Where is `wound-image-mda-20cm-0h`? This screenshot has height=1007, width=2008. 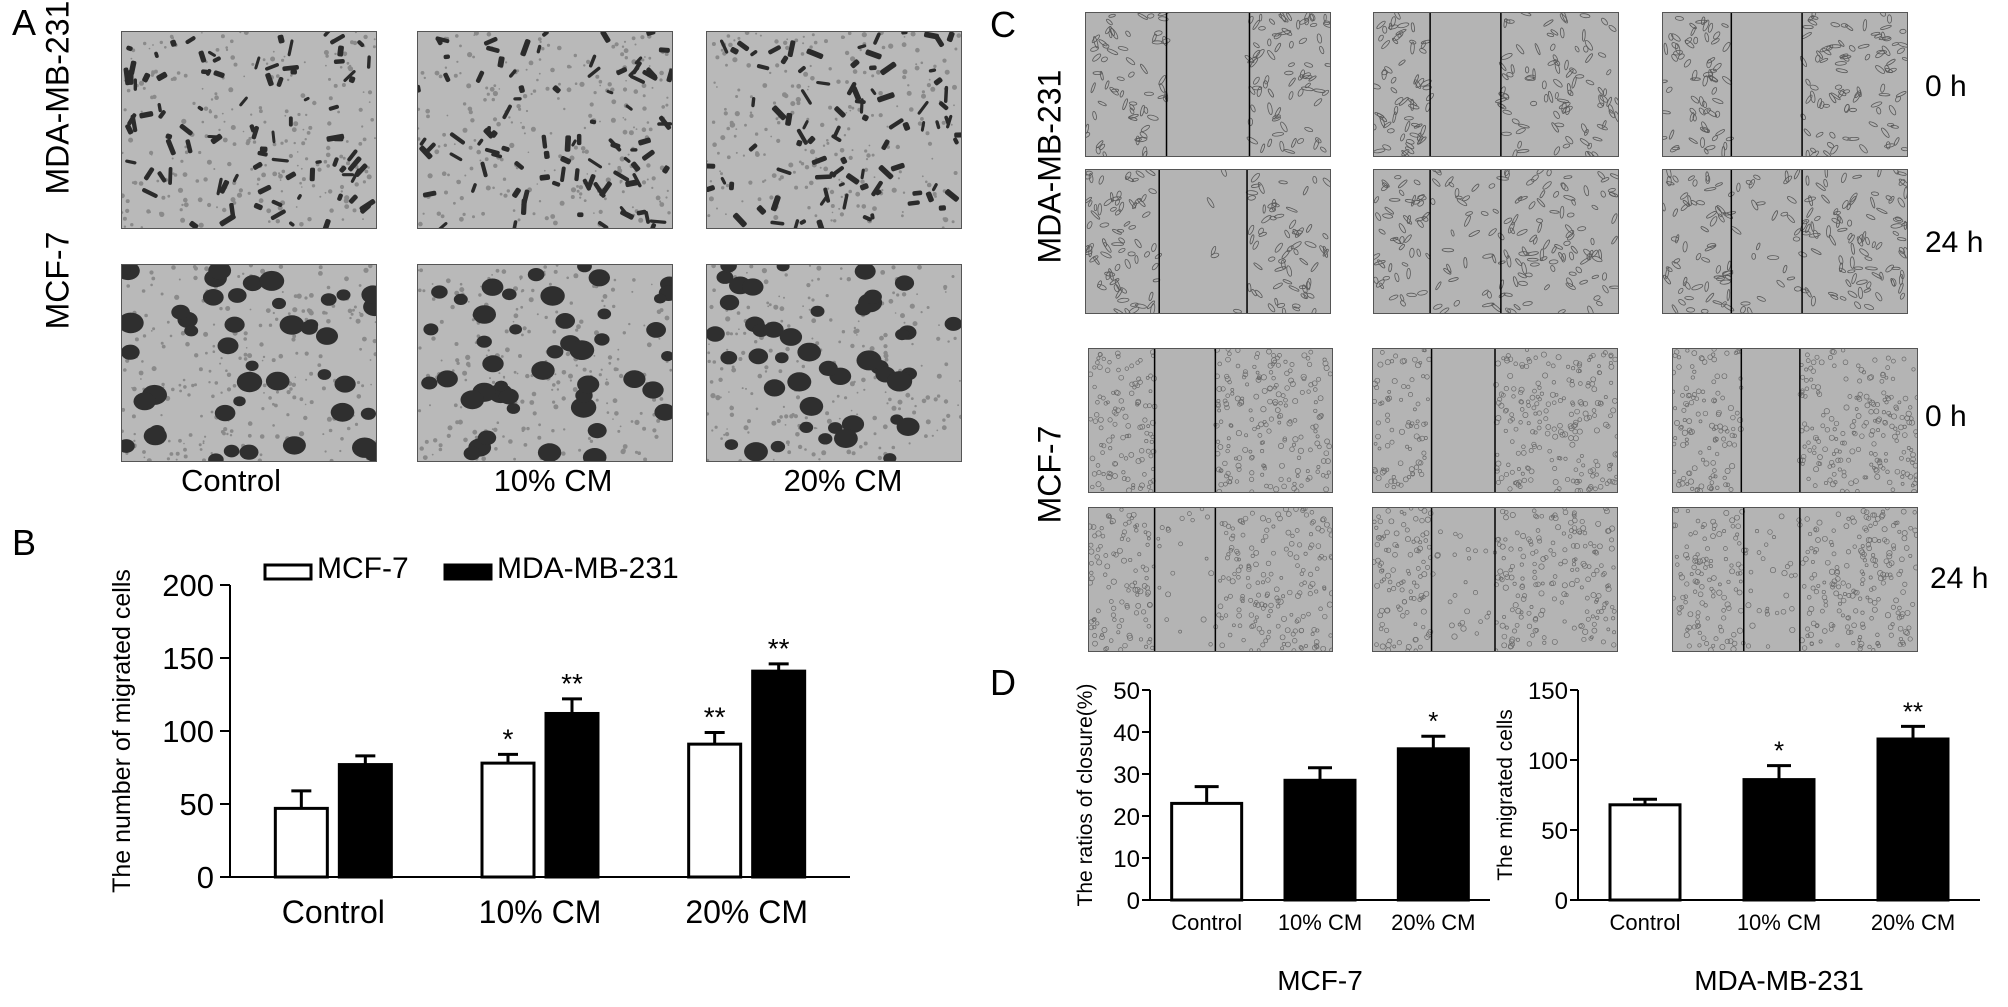 wound-image-mda-20cm-0h is located at coordinates (1785, 84).